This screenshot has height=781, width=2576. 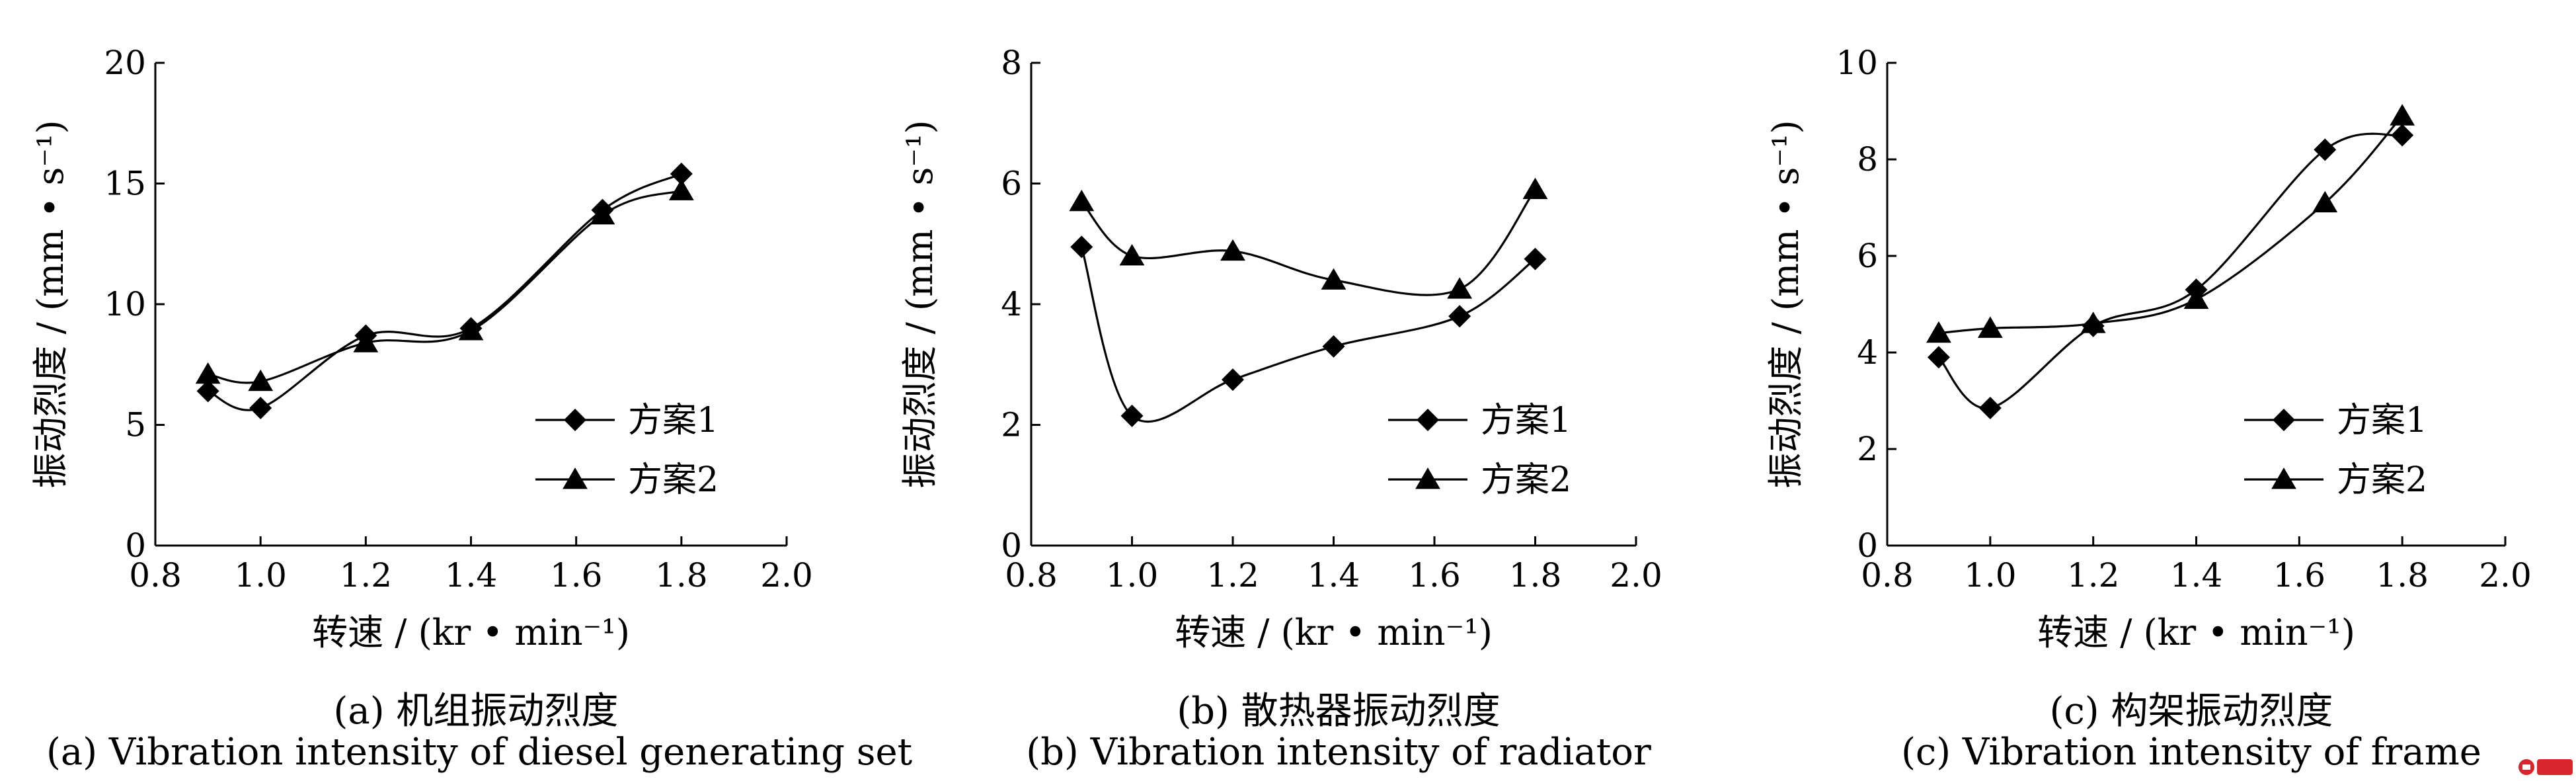 What do you see at coordinates (2191, 711) in the screenshot?
I see `caption-zh-c: (c) 构架振动烈度` at bounding box center [2191, 711].